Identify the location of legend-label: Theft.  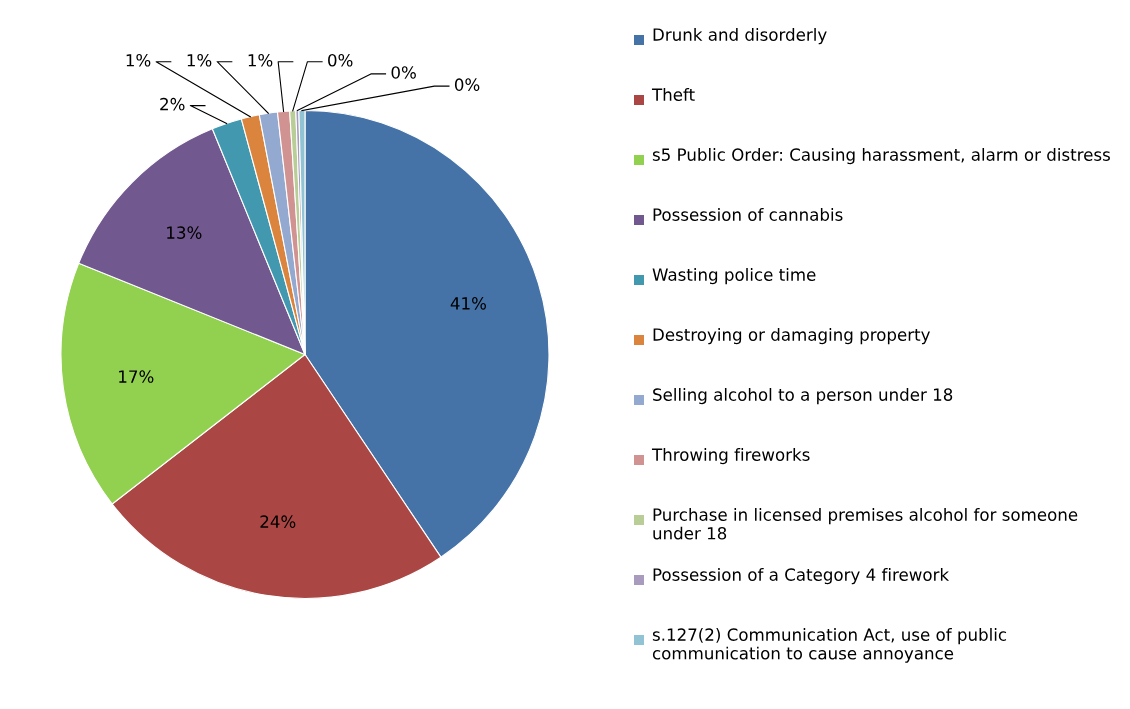
(673, 94).